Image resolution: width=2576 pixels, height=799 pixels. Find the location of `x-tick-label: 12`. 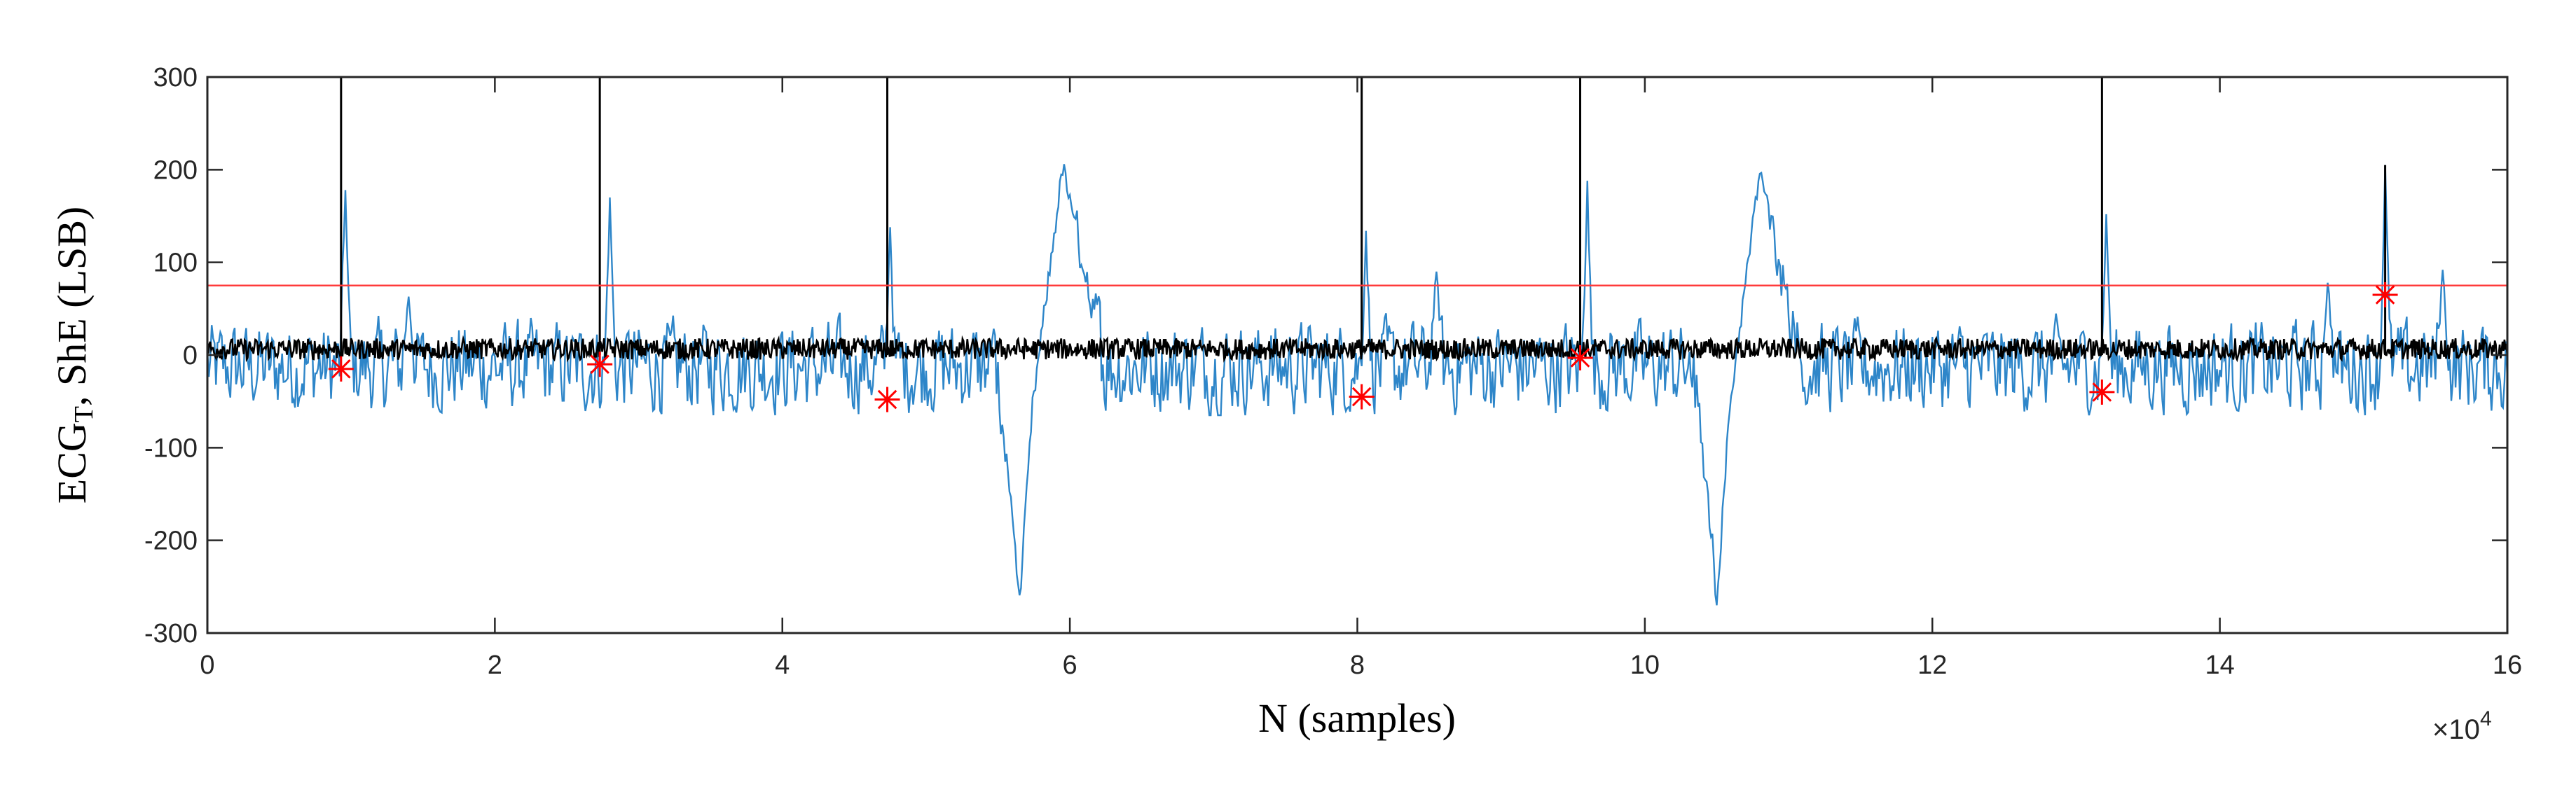

x-tick-label: 12 is located at coordinates (1932, 665).